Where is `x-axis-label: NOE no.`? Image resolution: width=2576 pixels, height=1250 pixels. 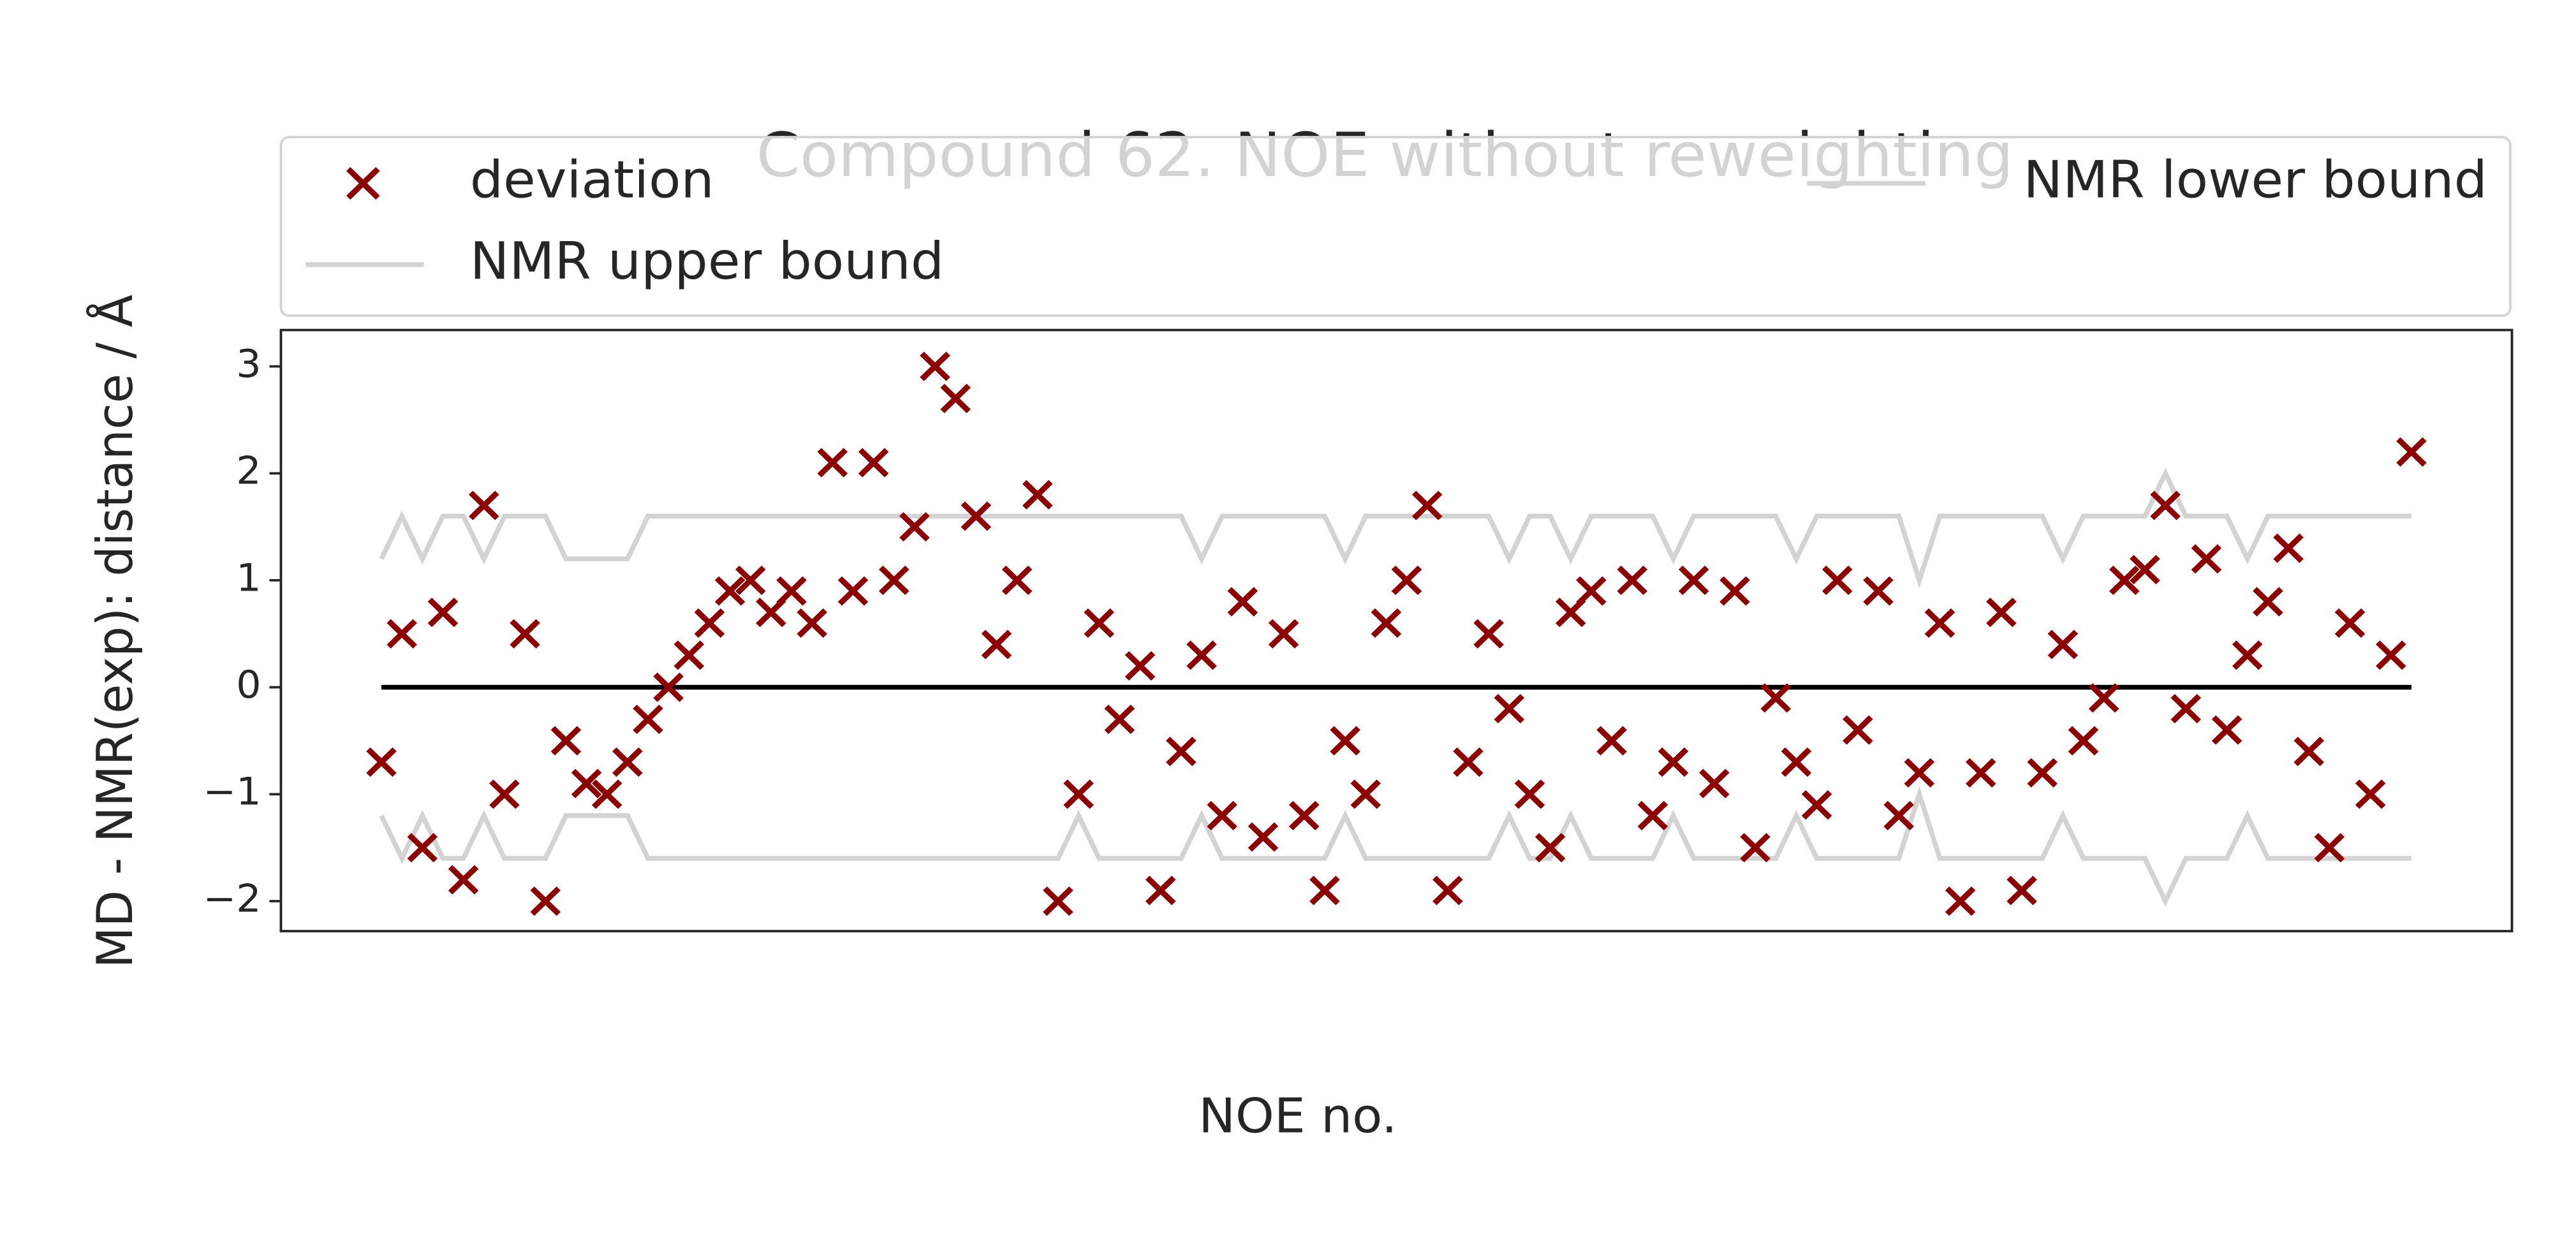 x-axis-label: NOE no. is located at coordinates (1297, 1116).